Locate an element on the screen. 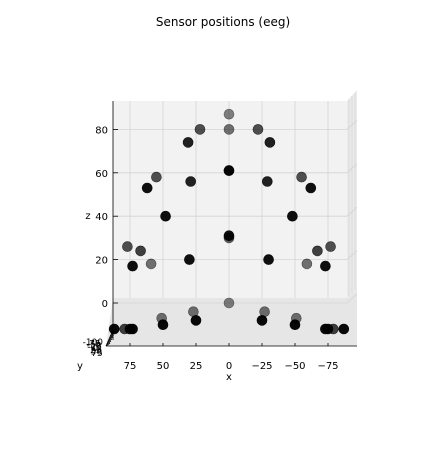 The image size is (446, 450). z-side-gridline is located at coordinates (352, 298).